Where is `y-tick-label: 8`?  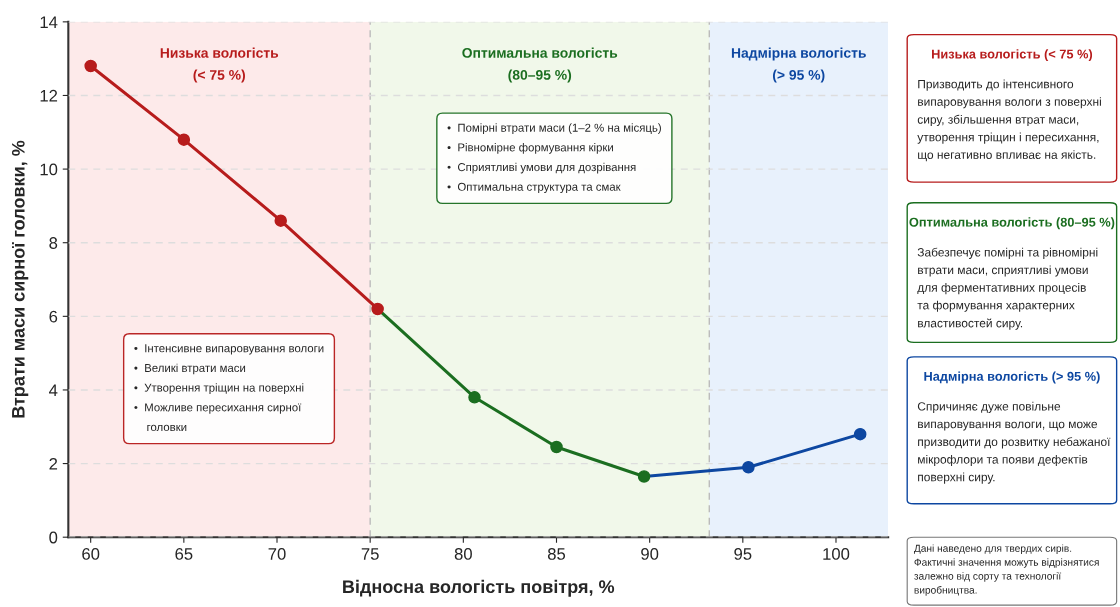
y-tick-label: 8 is located at coordinates (53, 243).